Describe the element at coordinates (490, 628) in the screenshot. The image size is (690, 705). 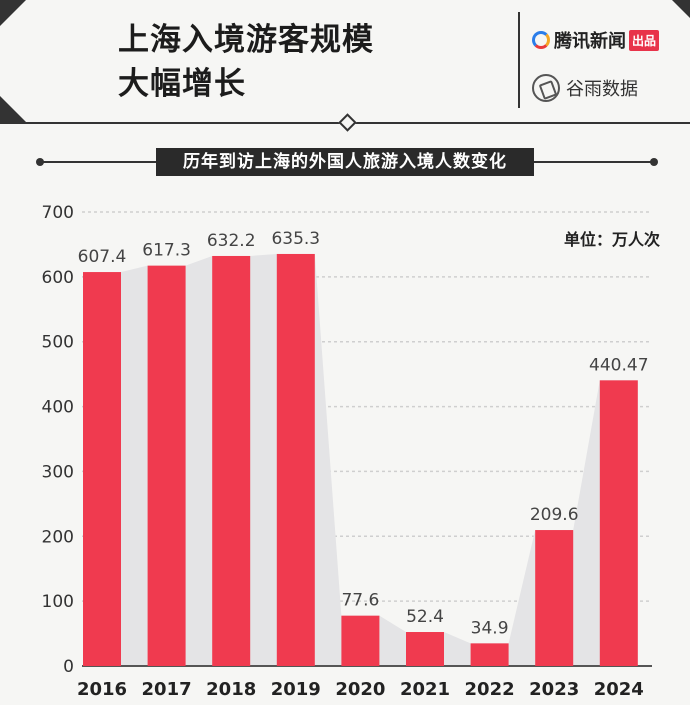
I see `data-label: 34.9` at that location.